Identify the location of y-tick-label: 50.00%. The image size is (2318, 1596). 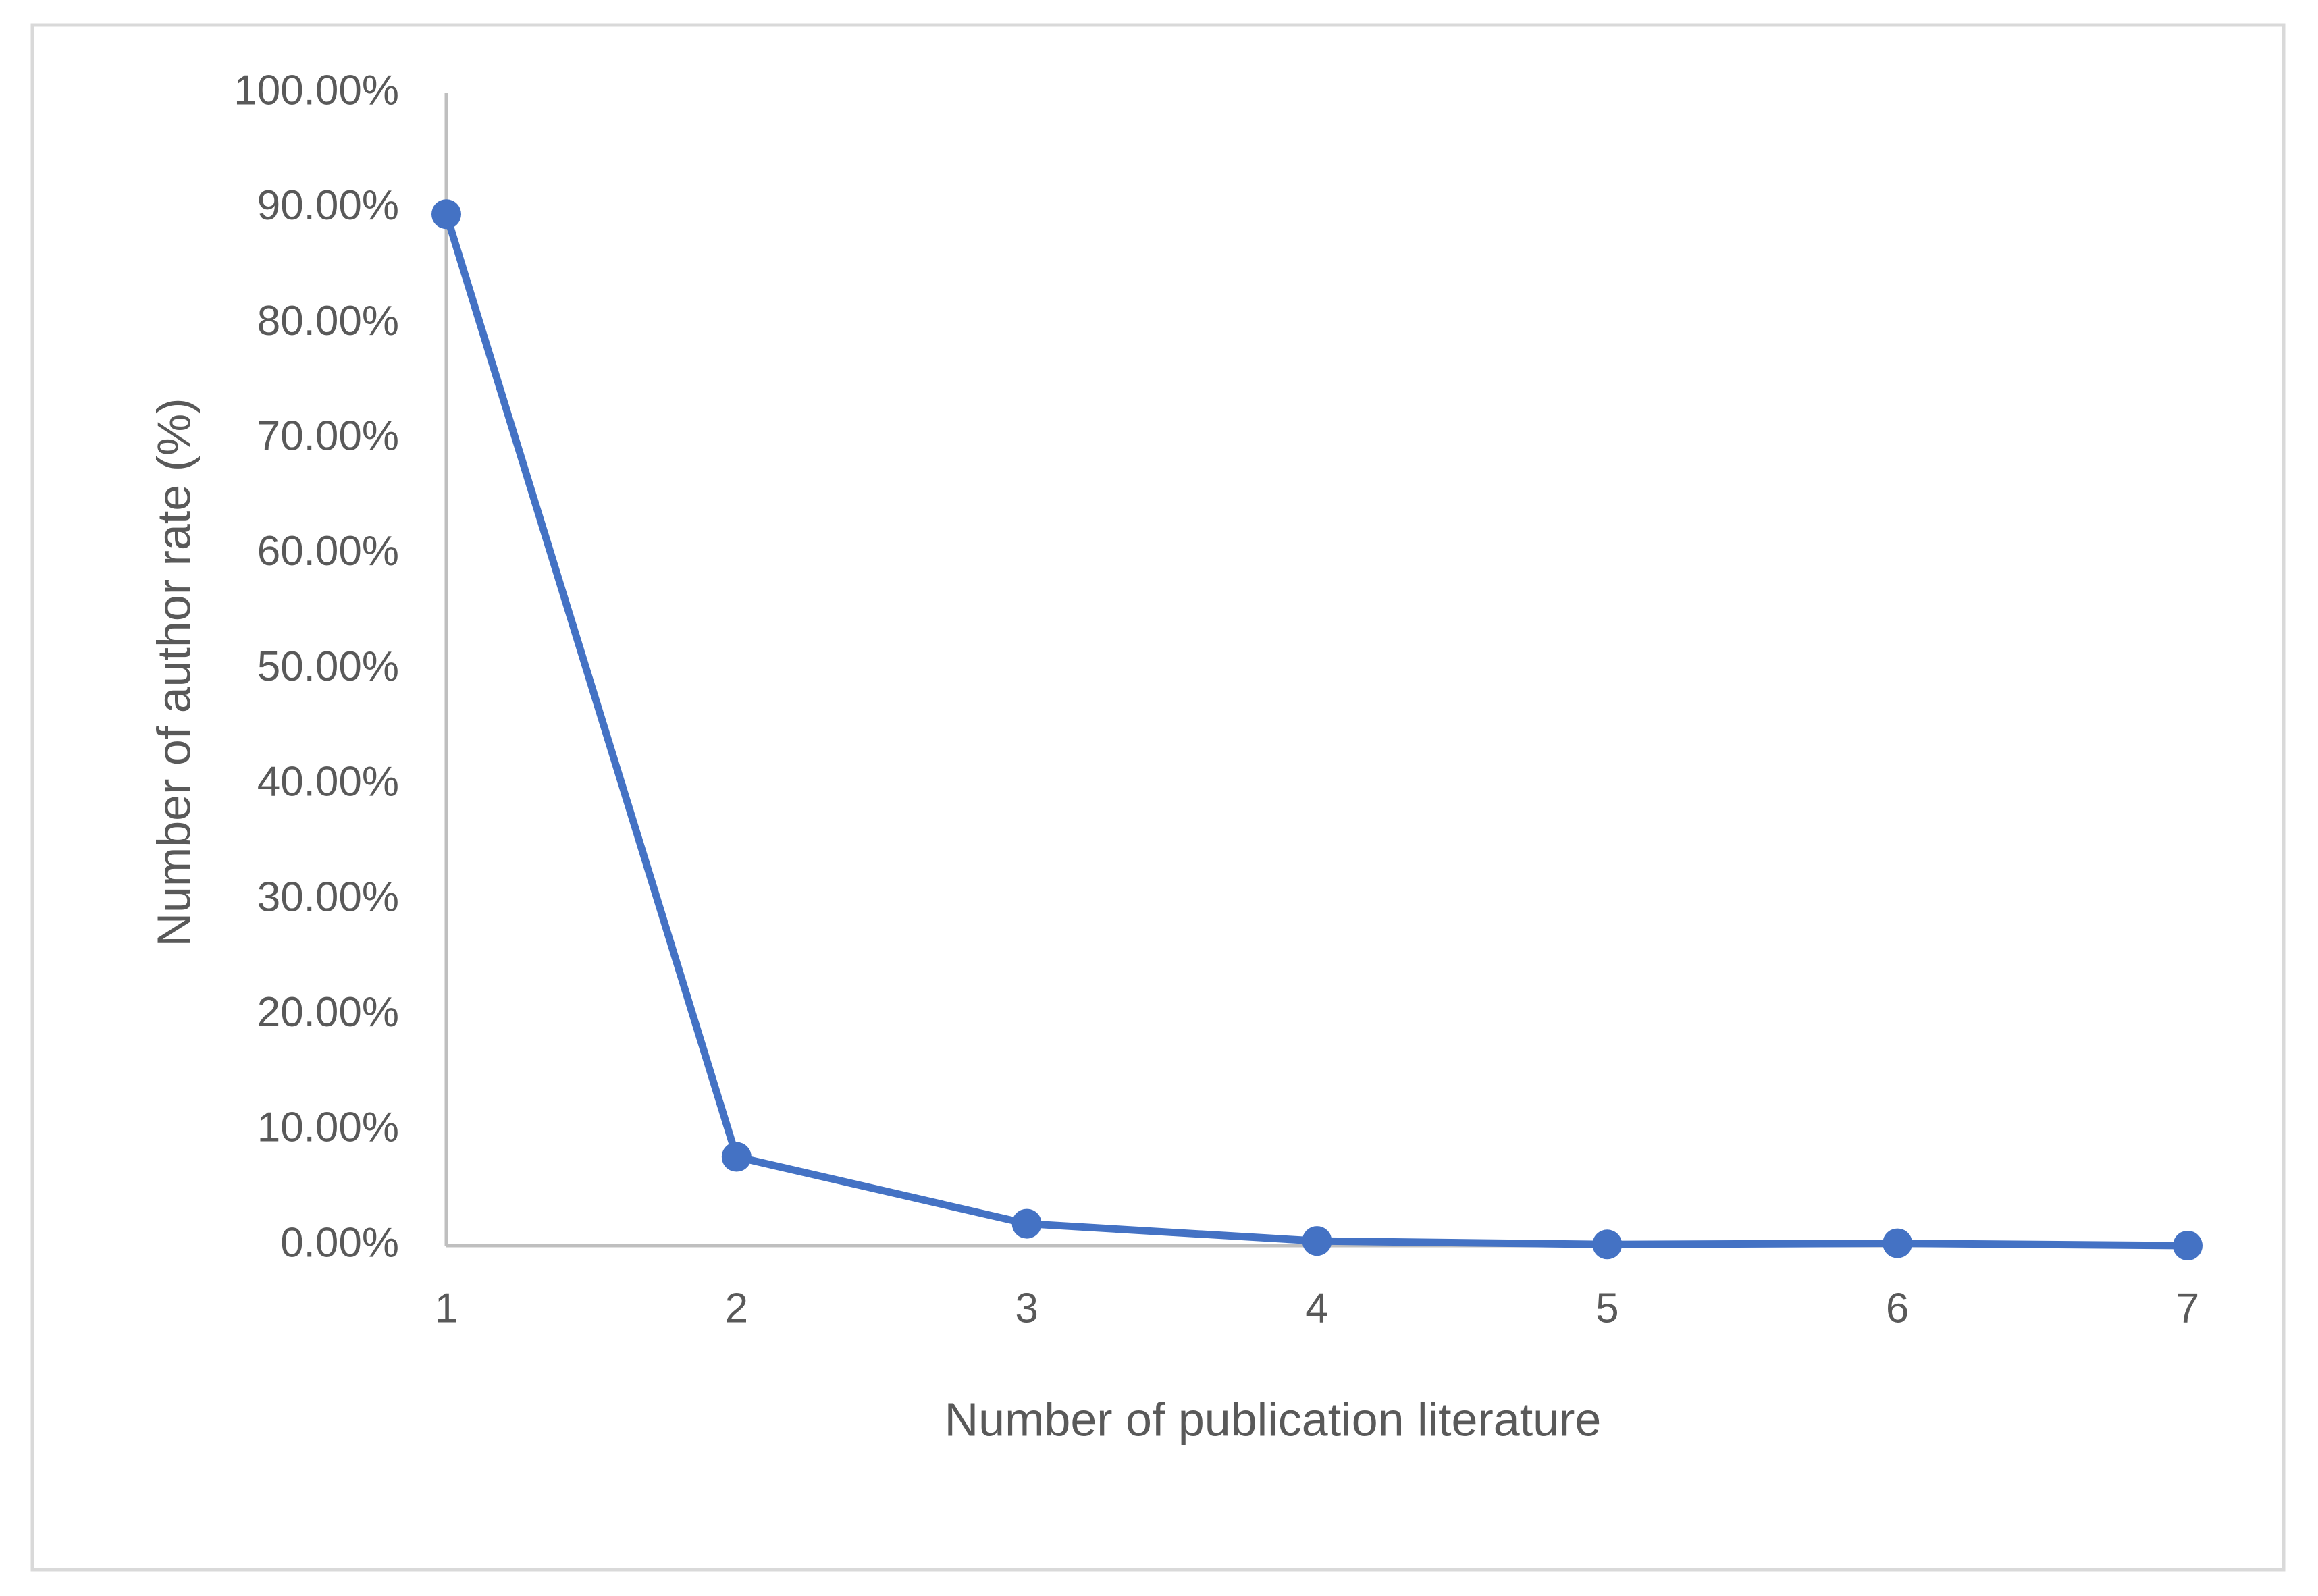
(328, 666).